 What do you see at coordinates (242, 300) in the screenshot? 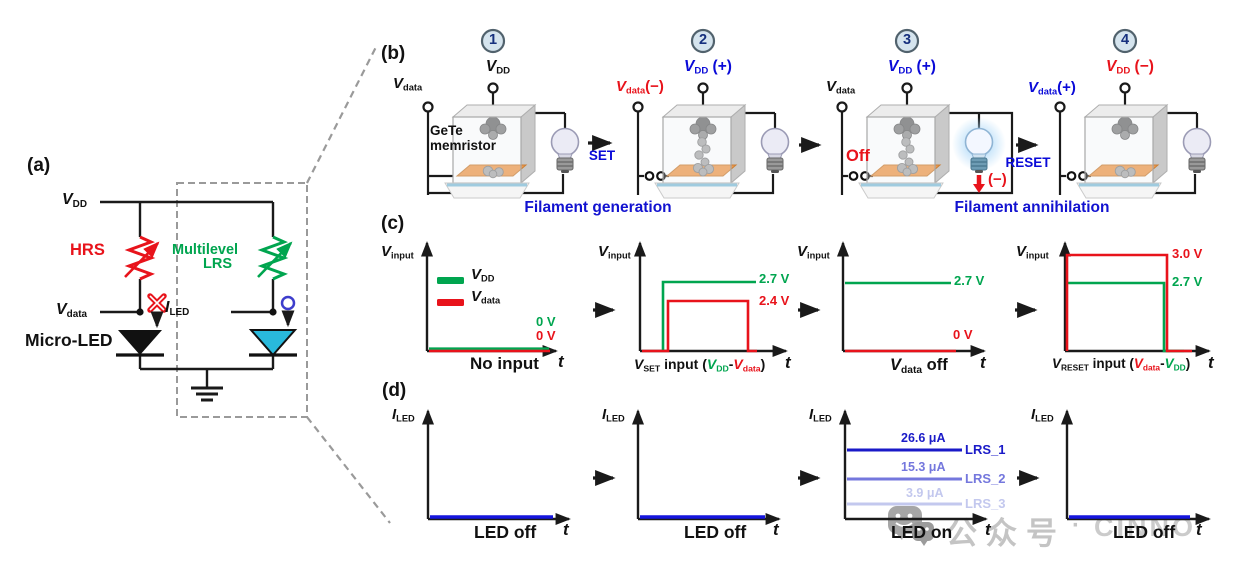
I see `dashed-callout-box` at bounding box center [242, 300].